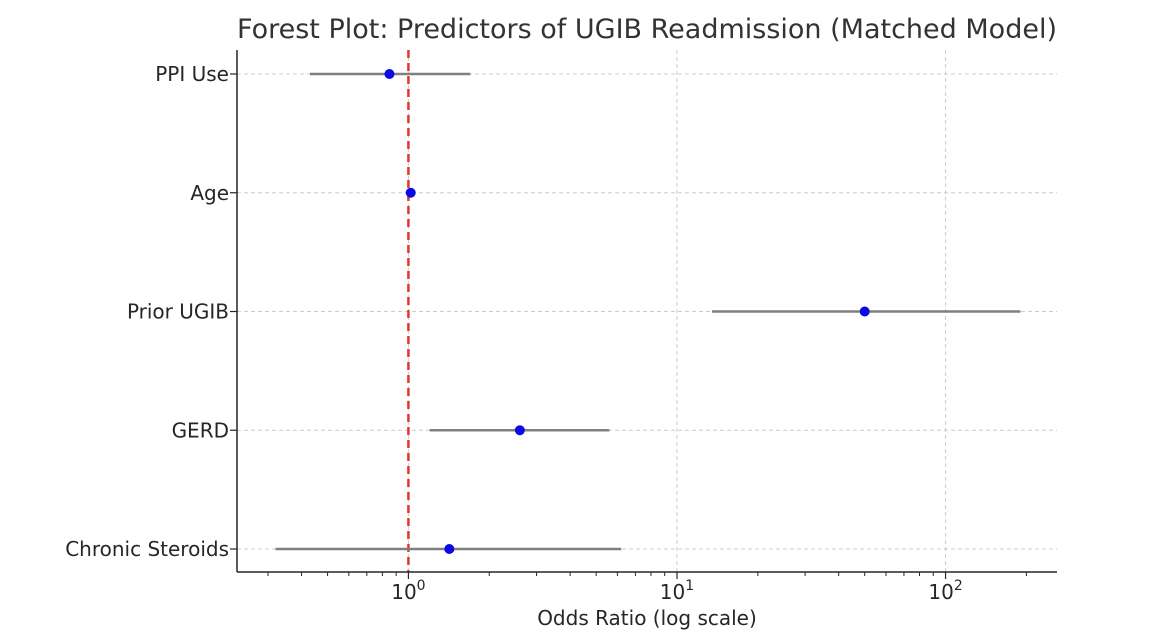 The width and height of the screenshot is (1170, 638). Describe the element at coordinates (192, 74) in the screenshot. I see `y-tick-label: PPI Use` at that location.